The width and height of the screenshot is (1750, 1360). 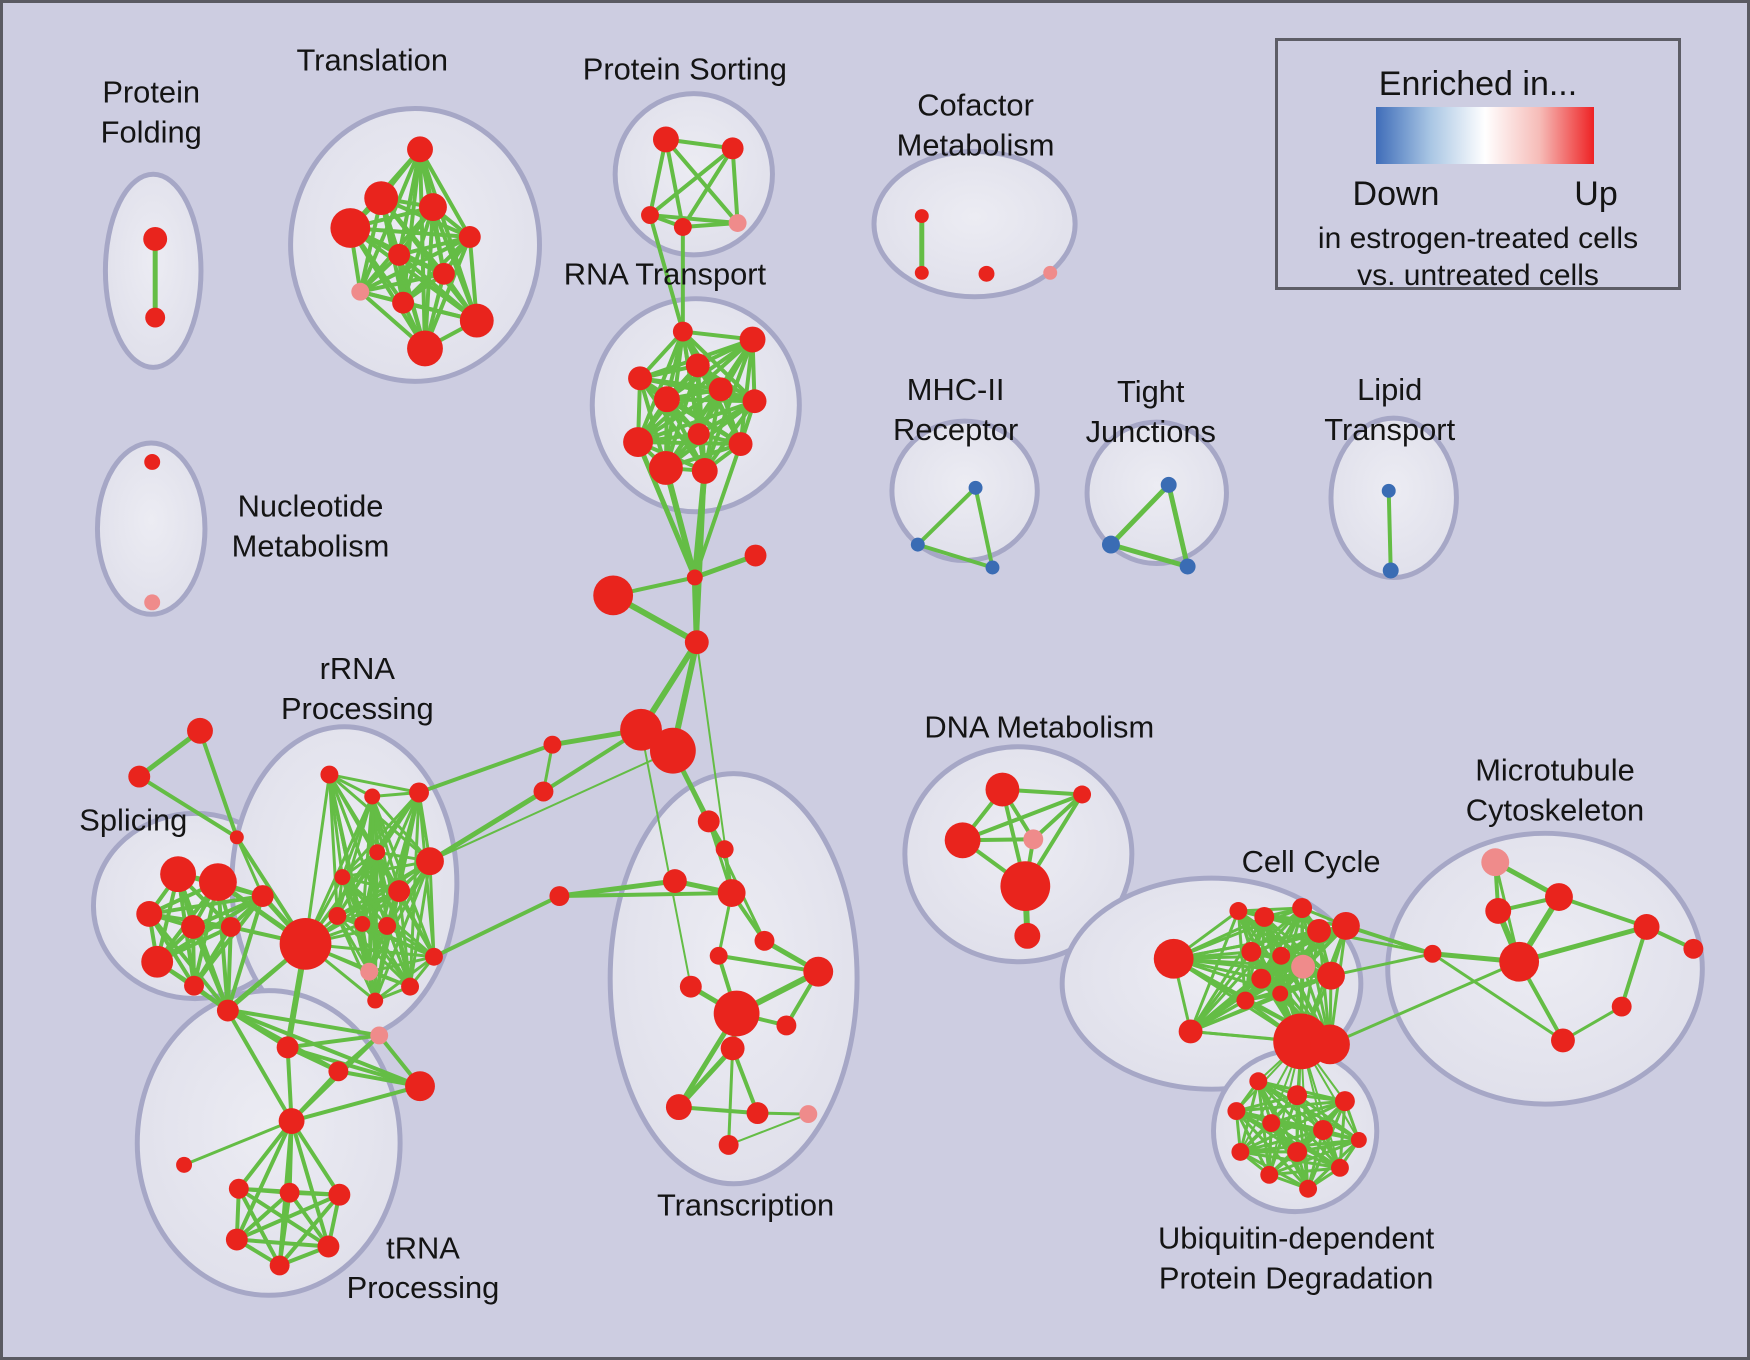 What do you see at coordinates (372, 60) in the screenshot?
I see `cluster-label-translation: Translation` at bounding box center [372, 60].